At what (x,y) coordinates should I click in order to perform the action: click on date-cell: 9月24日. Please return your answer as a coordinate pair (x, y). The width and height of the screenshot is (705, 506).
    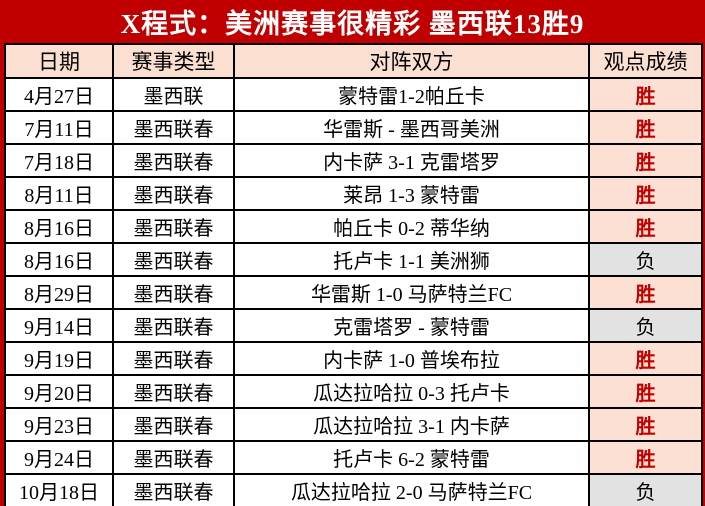
    Looking at the image, I should click on (59, 457).